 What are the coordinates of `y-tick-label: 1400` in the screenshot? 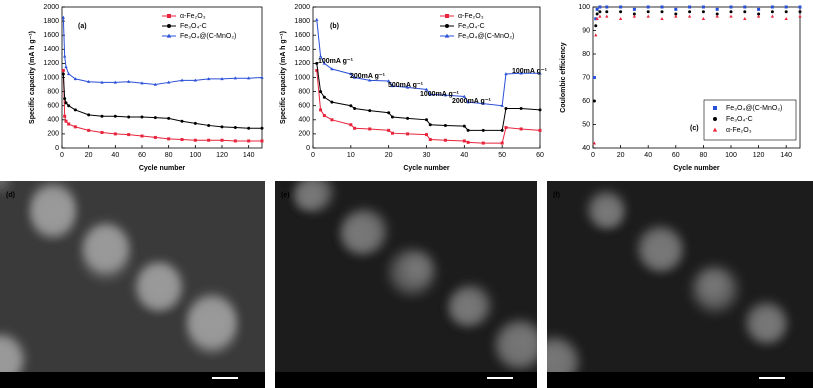 It's located at (302, 49).